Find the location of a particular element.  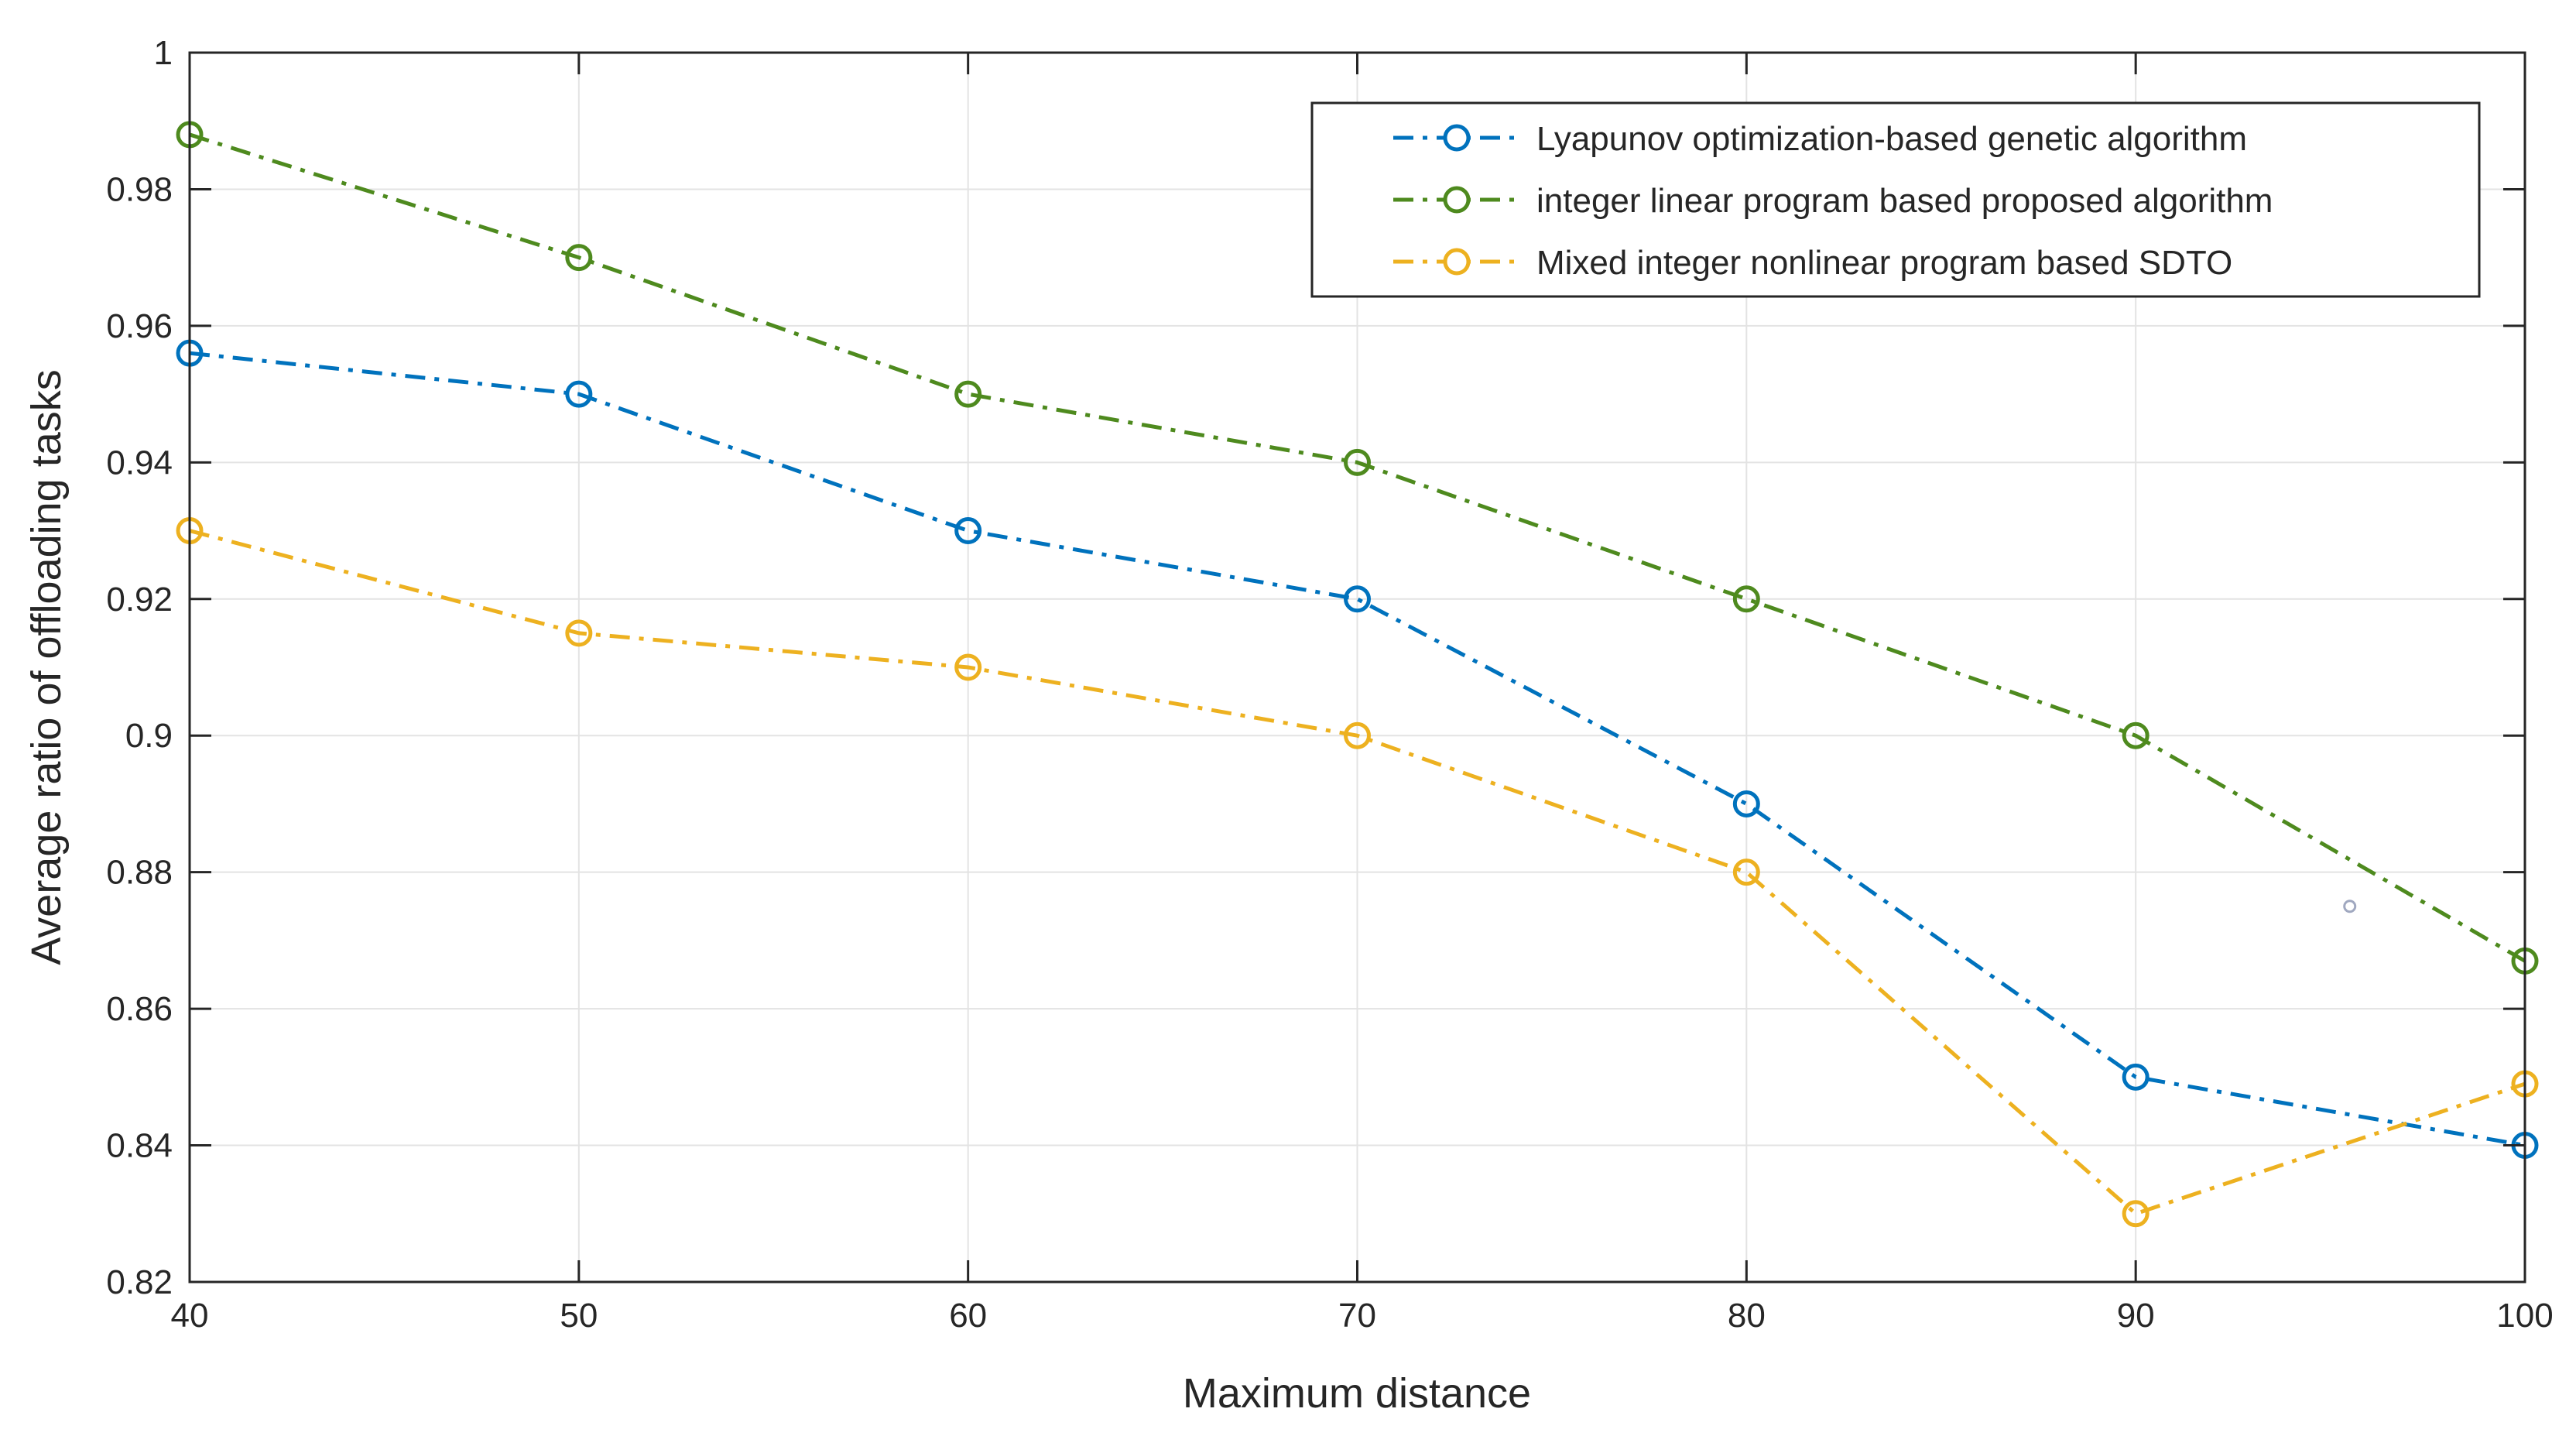

stray-marker is located at coordinates (2350, 906).